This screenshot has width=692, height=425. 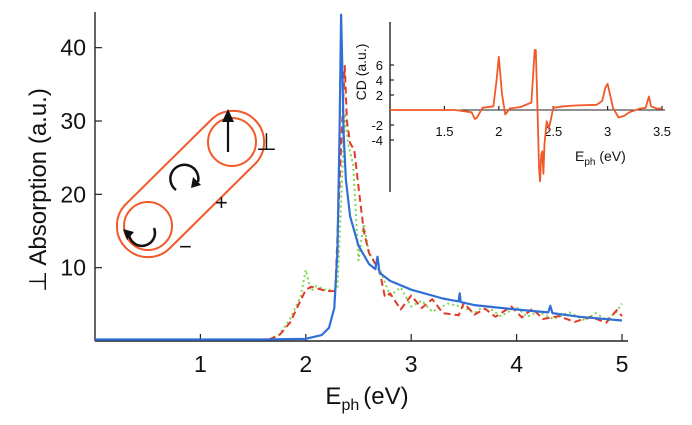 I want to click on main-xtick-label: 2, so click(x=305, y=364).